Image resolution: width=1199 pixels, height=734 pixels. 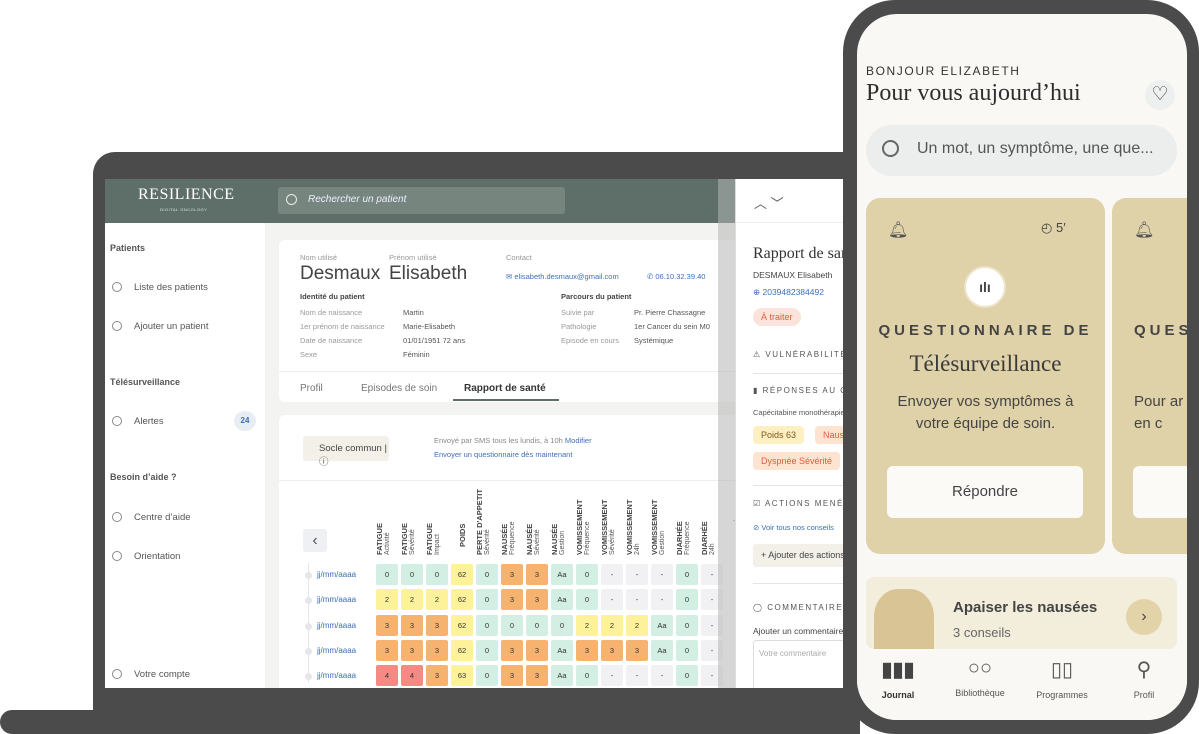 I want to click on sidebar-item-alerts: Alertes, so click(x=149, y=421).